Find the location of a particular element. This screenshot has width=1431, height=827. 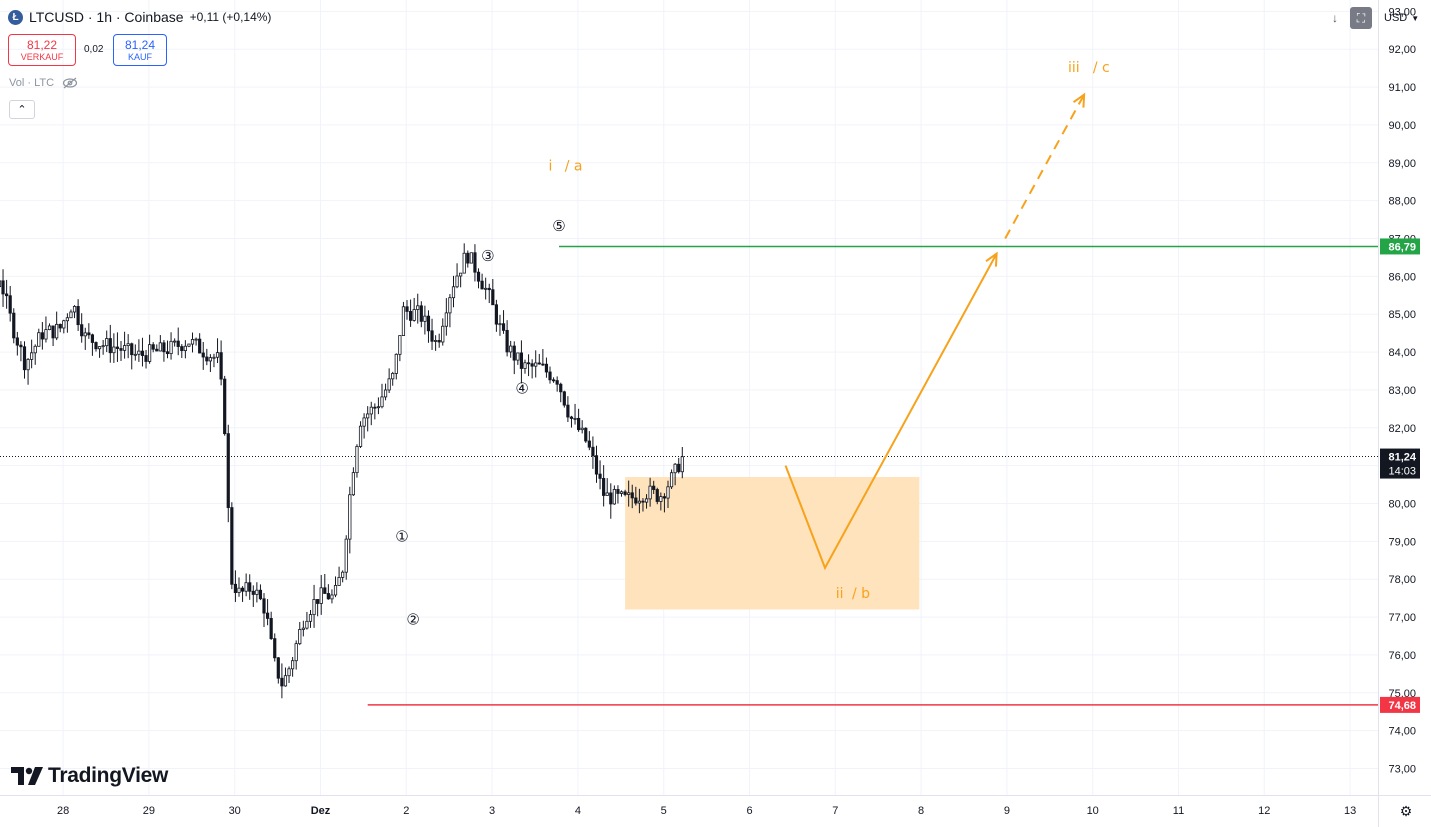

wave-label: ⑤ is located at coordinates (558, 226).